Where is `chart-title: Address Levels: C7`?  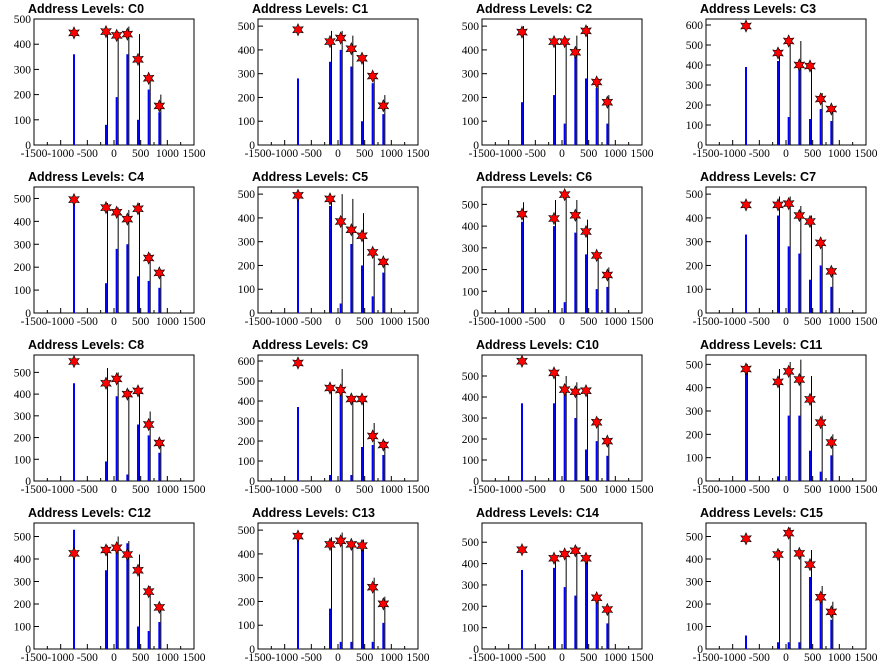 chart-title: Address Levels: C7 is located at coordinates (758, 177).